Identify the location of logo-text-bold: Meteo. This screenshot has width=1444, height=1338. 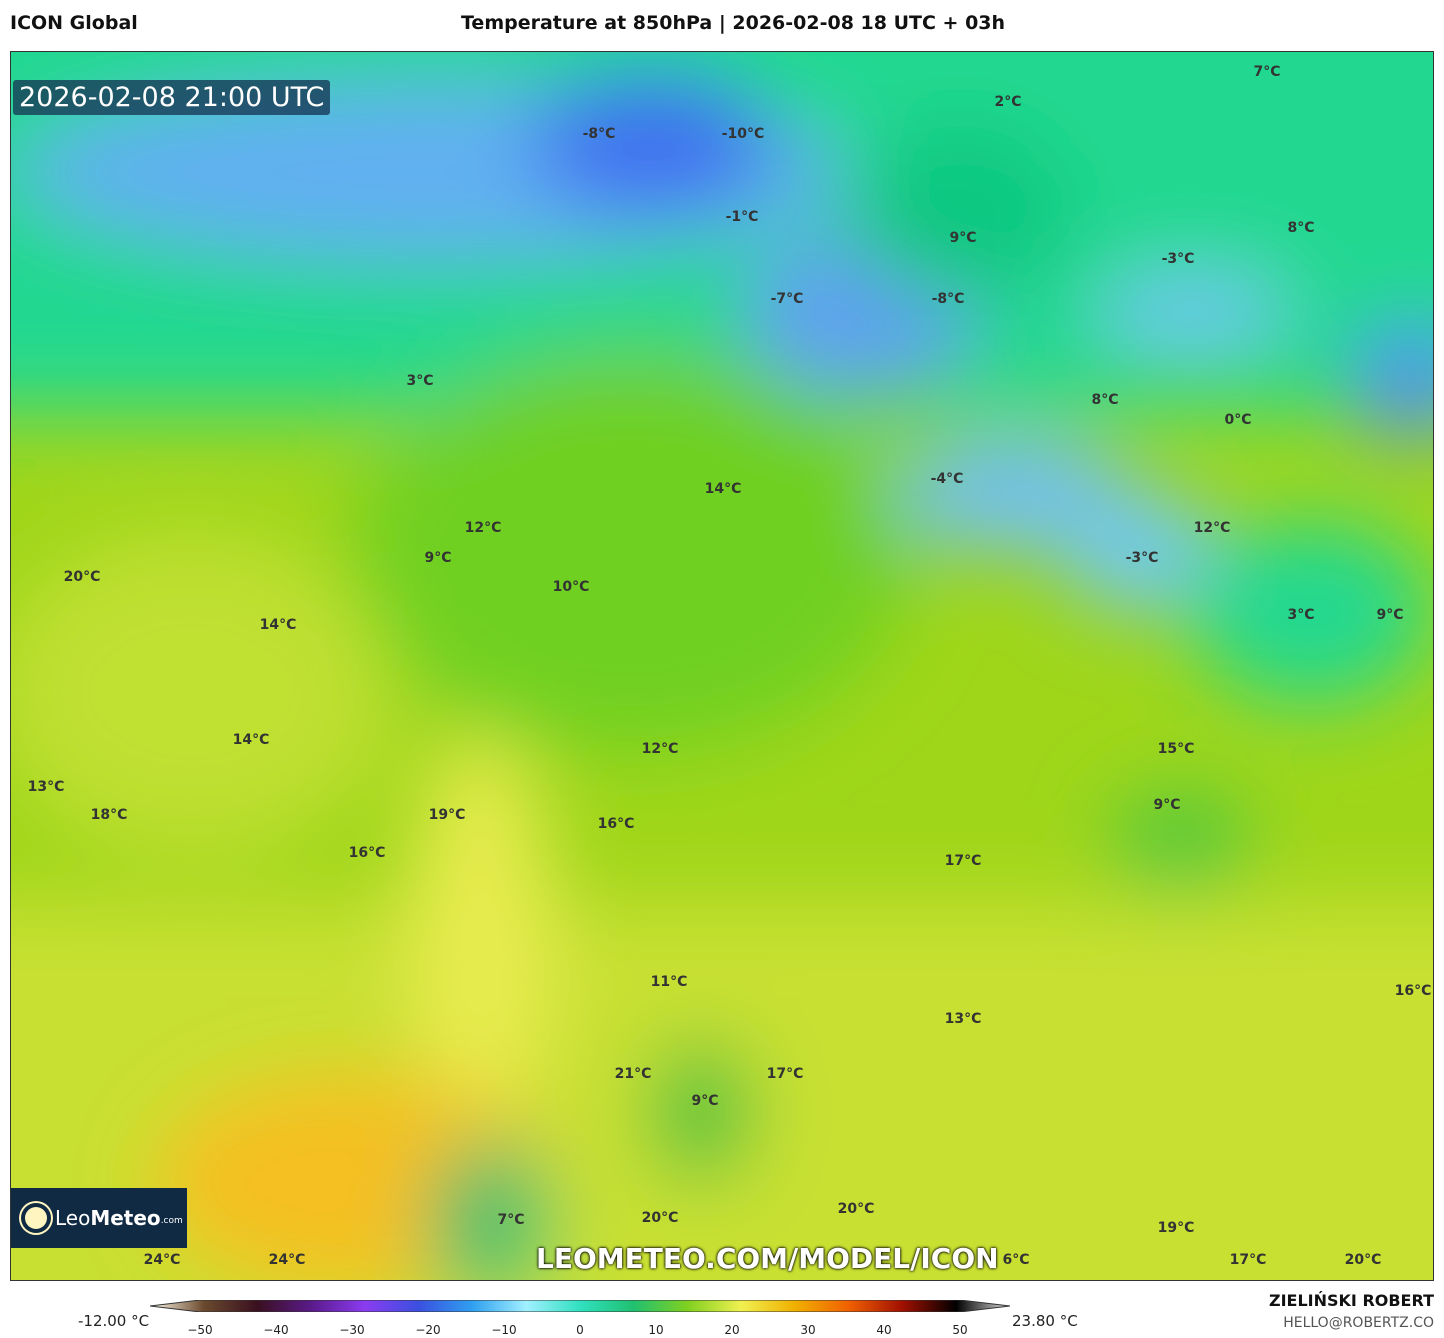
(125, 1218).